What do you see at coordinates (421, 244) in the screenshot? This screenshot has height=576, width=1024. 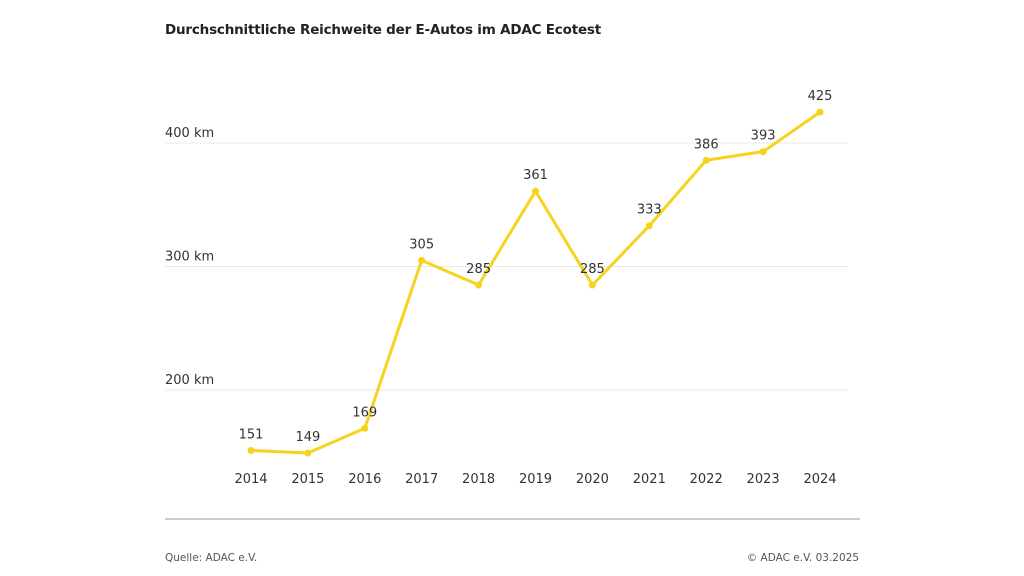 I see `data-label: 305` at bounding box center [421, 244].